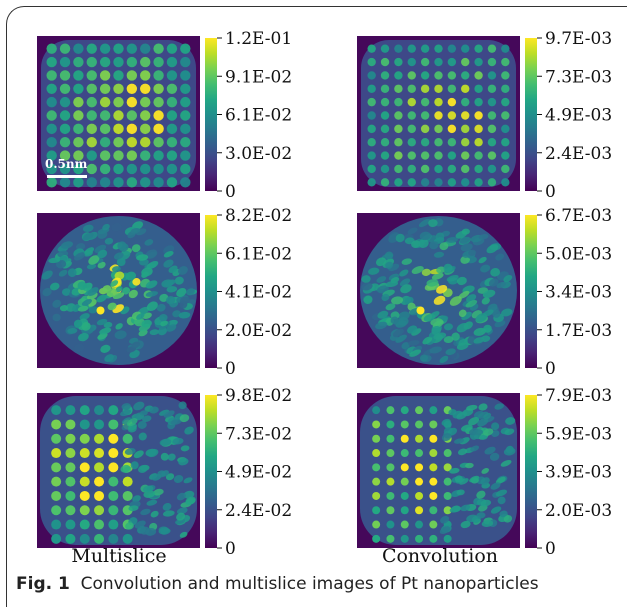 The image size is (627, 607). What do you see at coordinates (258, 511) in the screenshot?
I see `colorbar-tick-label: 2.4E-02` at bounding box center [258, 511].